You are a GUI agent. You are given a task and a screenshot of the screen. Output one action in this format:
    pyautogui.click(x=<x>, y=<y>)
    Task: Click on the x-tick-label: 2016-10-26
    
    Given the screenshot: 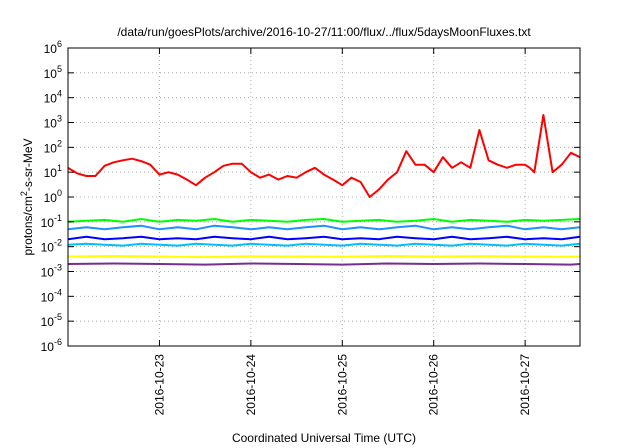 What is the action you would take?
    pyautogui.click(x=434, y=385)
    